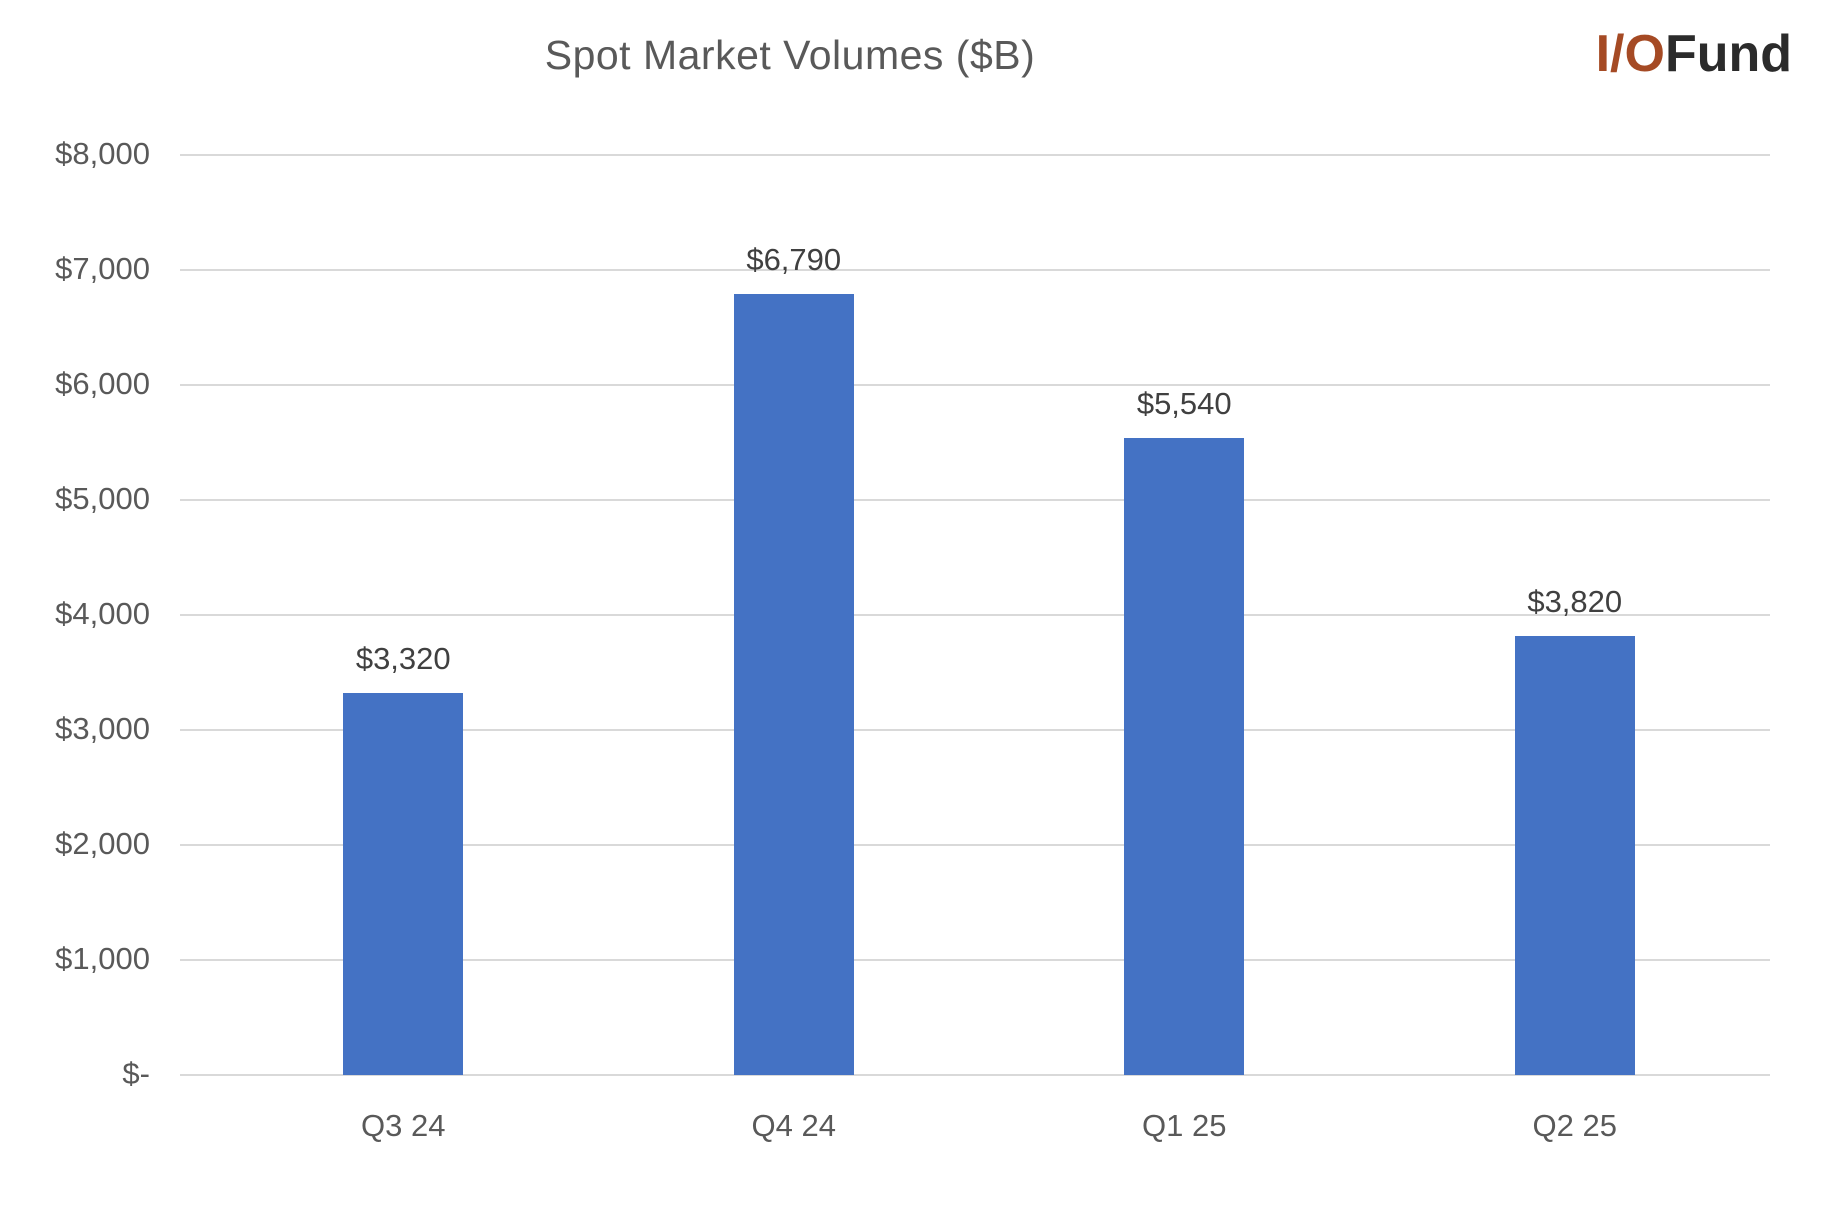 This screenshot has width=1844, height=1210. What do you see at coordinates (1574, 1125) in the screenshot?
I see `x-axis-tick-label: Q2 25` at bounding box center [1574, 1125].